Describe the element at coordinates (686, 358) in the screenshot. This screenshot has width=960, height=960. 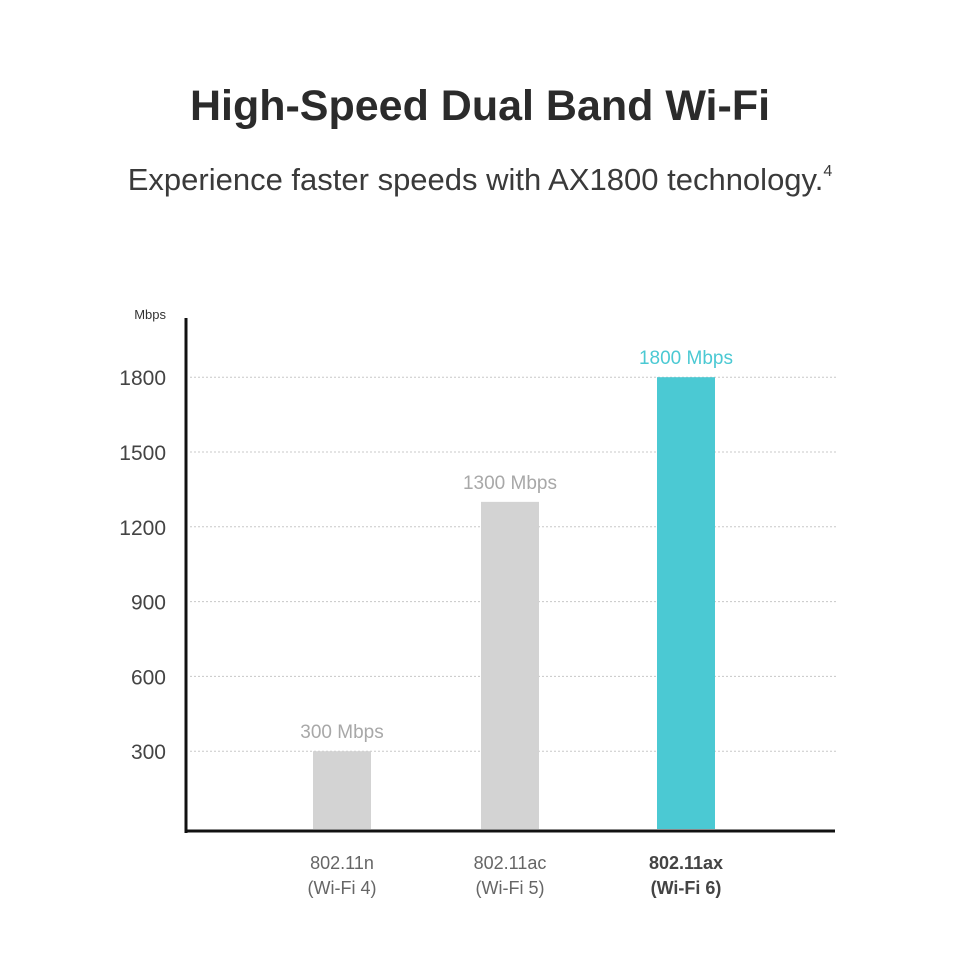
I see `data-label: 1800 Mbps` at that location.